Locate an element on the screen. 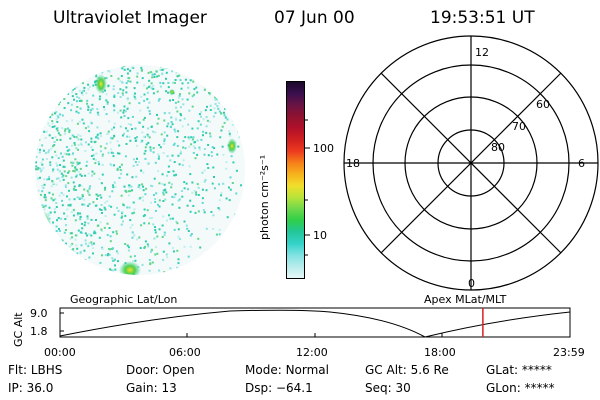  header-time: 19:53:51 UT is located at coordinates (482, 18).